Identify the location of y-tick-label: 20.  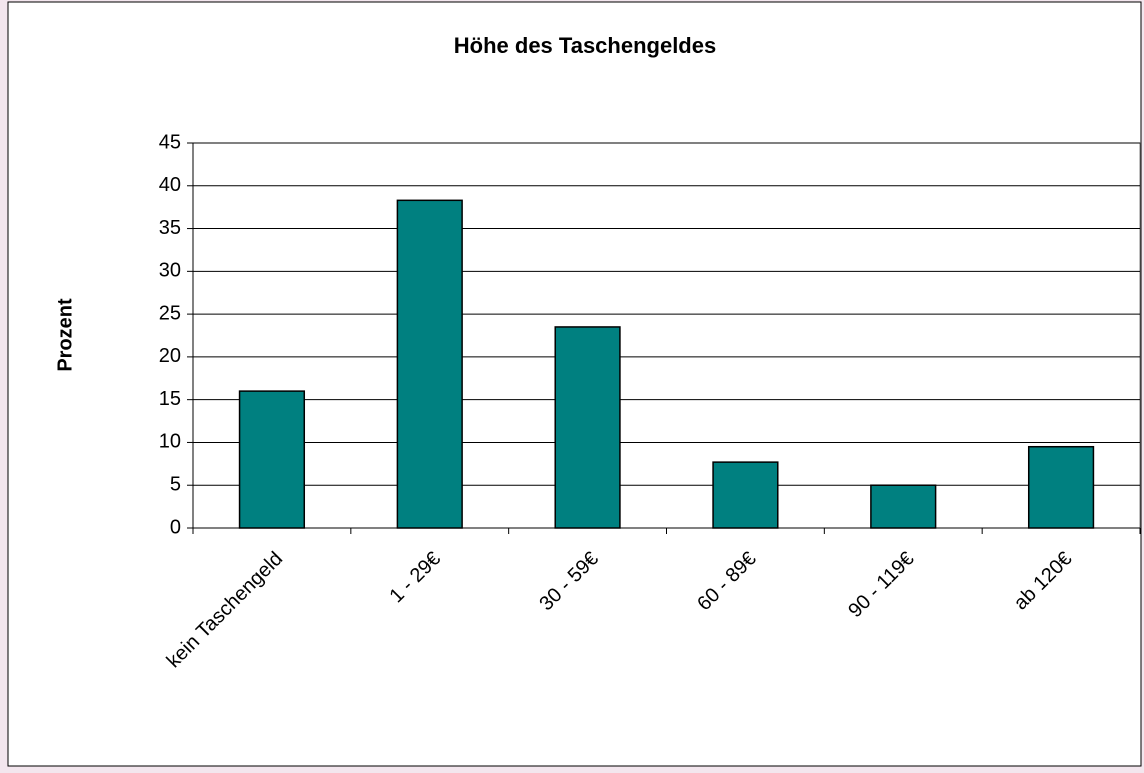
(170, 356).